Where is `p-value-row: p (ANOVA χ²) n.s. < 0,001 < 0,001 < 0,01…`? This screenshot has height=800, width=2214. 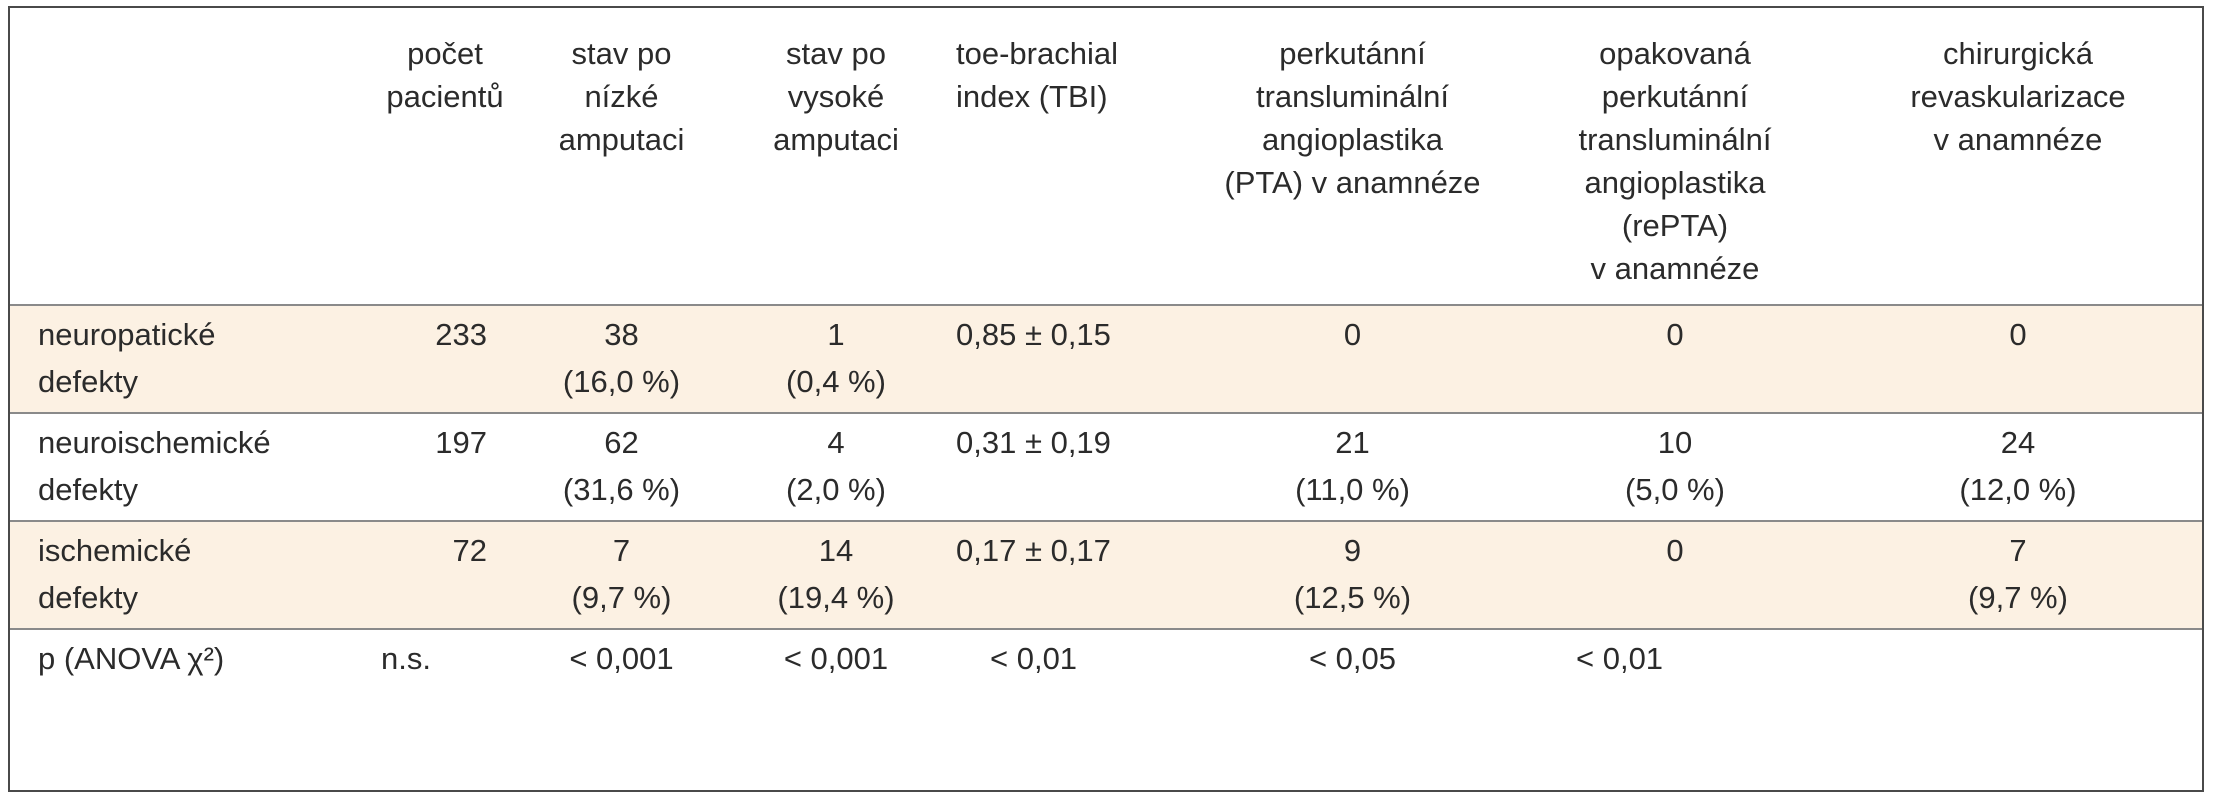
p-value-row: p (ANOVA χ²) n.s. < 0,001 < 0,001 < 0,01… is located at coordinates (1106, 659).